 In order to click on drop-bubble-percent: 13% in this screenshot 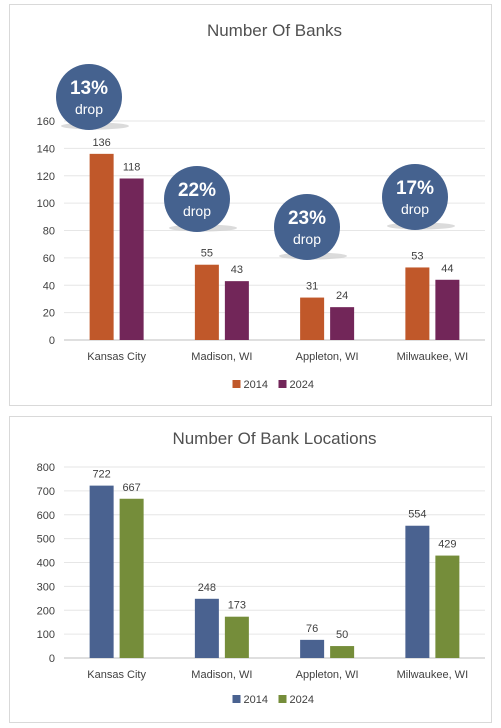, I will do `click(89, 88)`.